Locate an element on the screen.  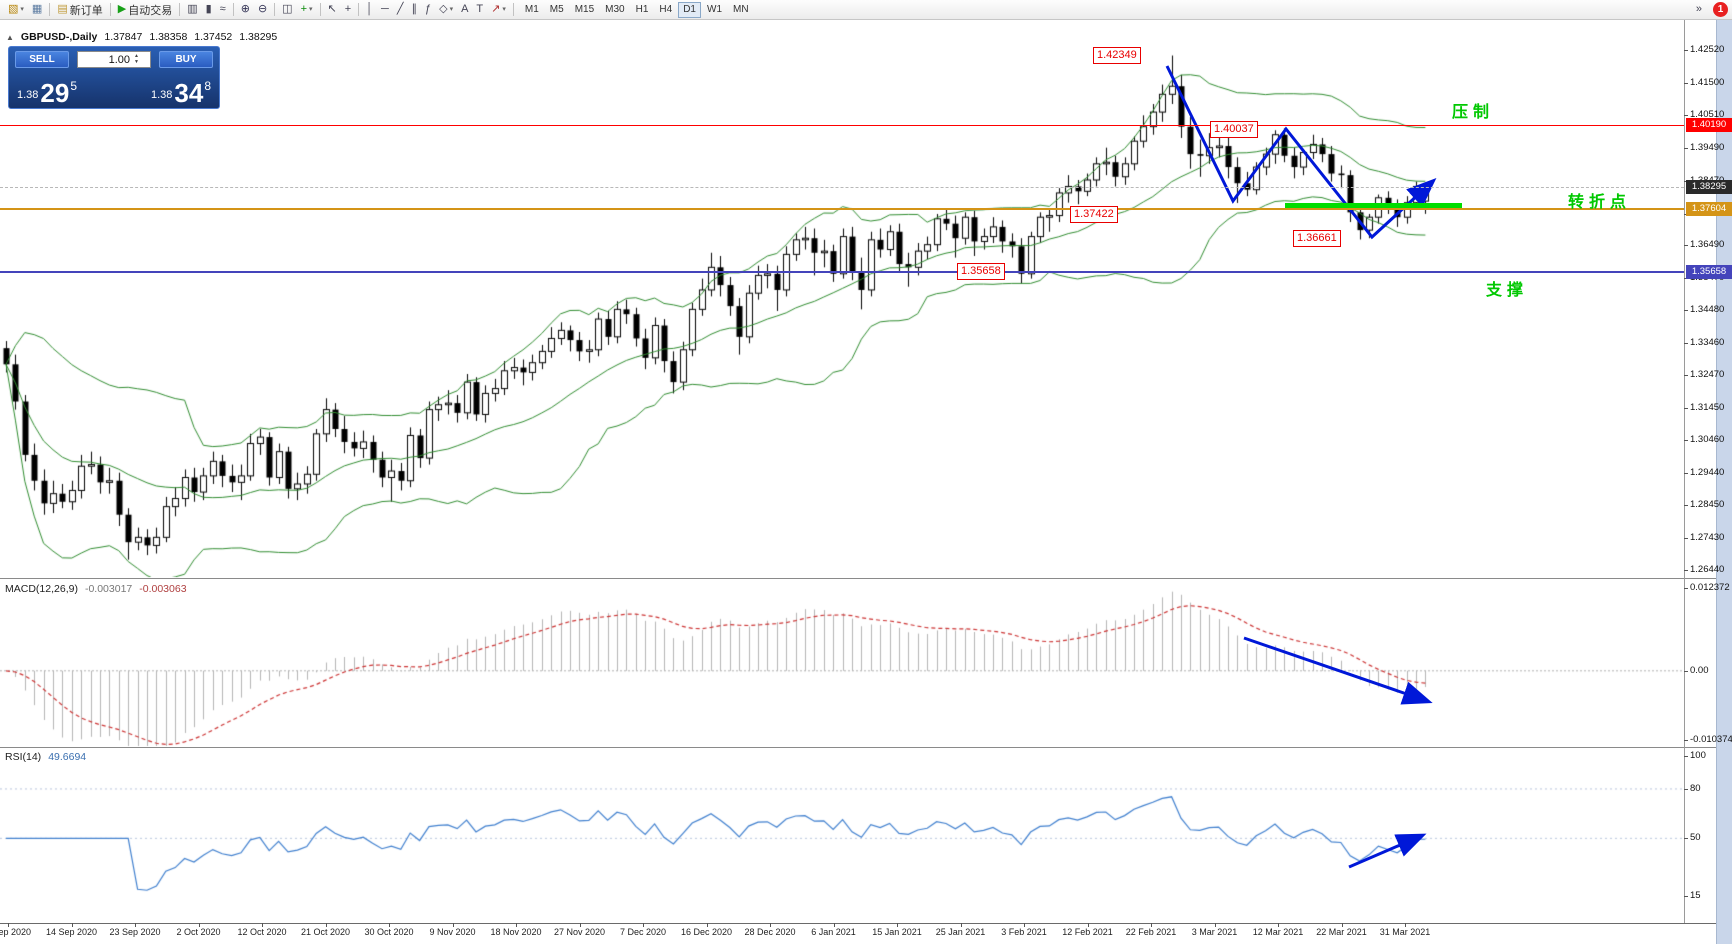
autotrading-play-icon: ▶ is located at coordinates (122, 9).